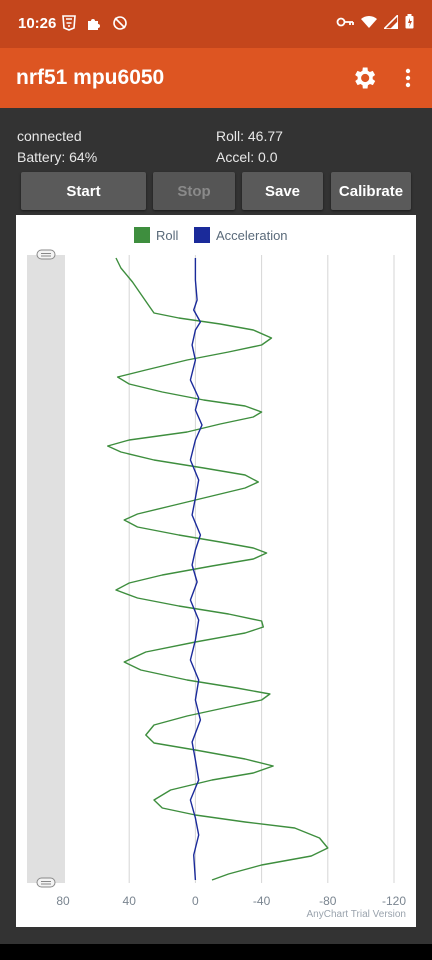 The image size is (432, 960). What do you see at coordinates (328, 901) in the screenshot?
I see `x-tick-label: -80` at bounding box center [328, 901].